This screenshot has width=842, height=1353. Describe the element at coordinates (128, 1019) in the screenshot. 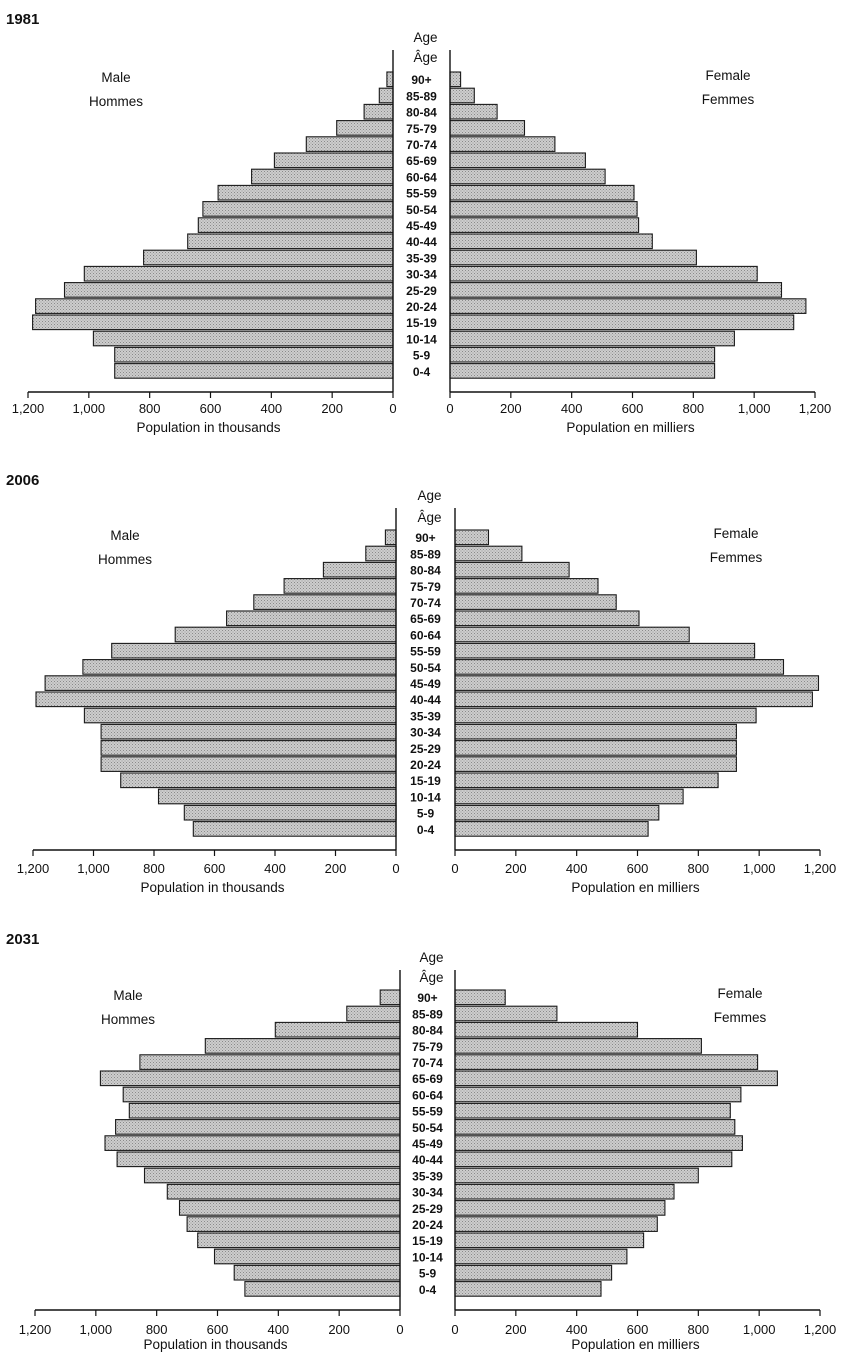

I see `male-label-fr: Hommes` at that location.